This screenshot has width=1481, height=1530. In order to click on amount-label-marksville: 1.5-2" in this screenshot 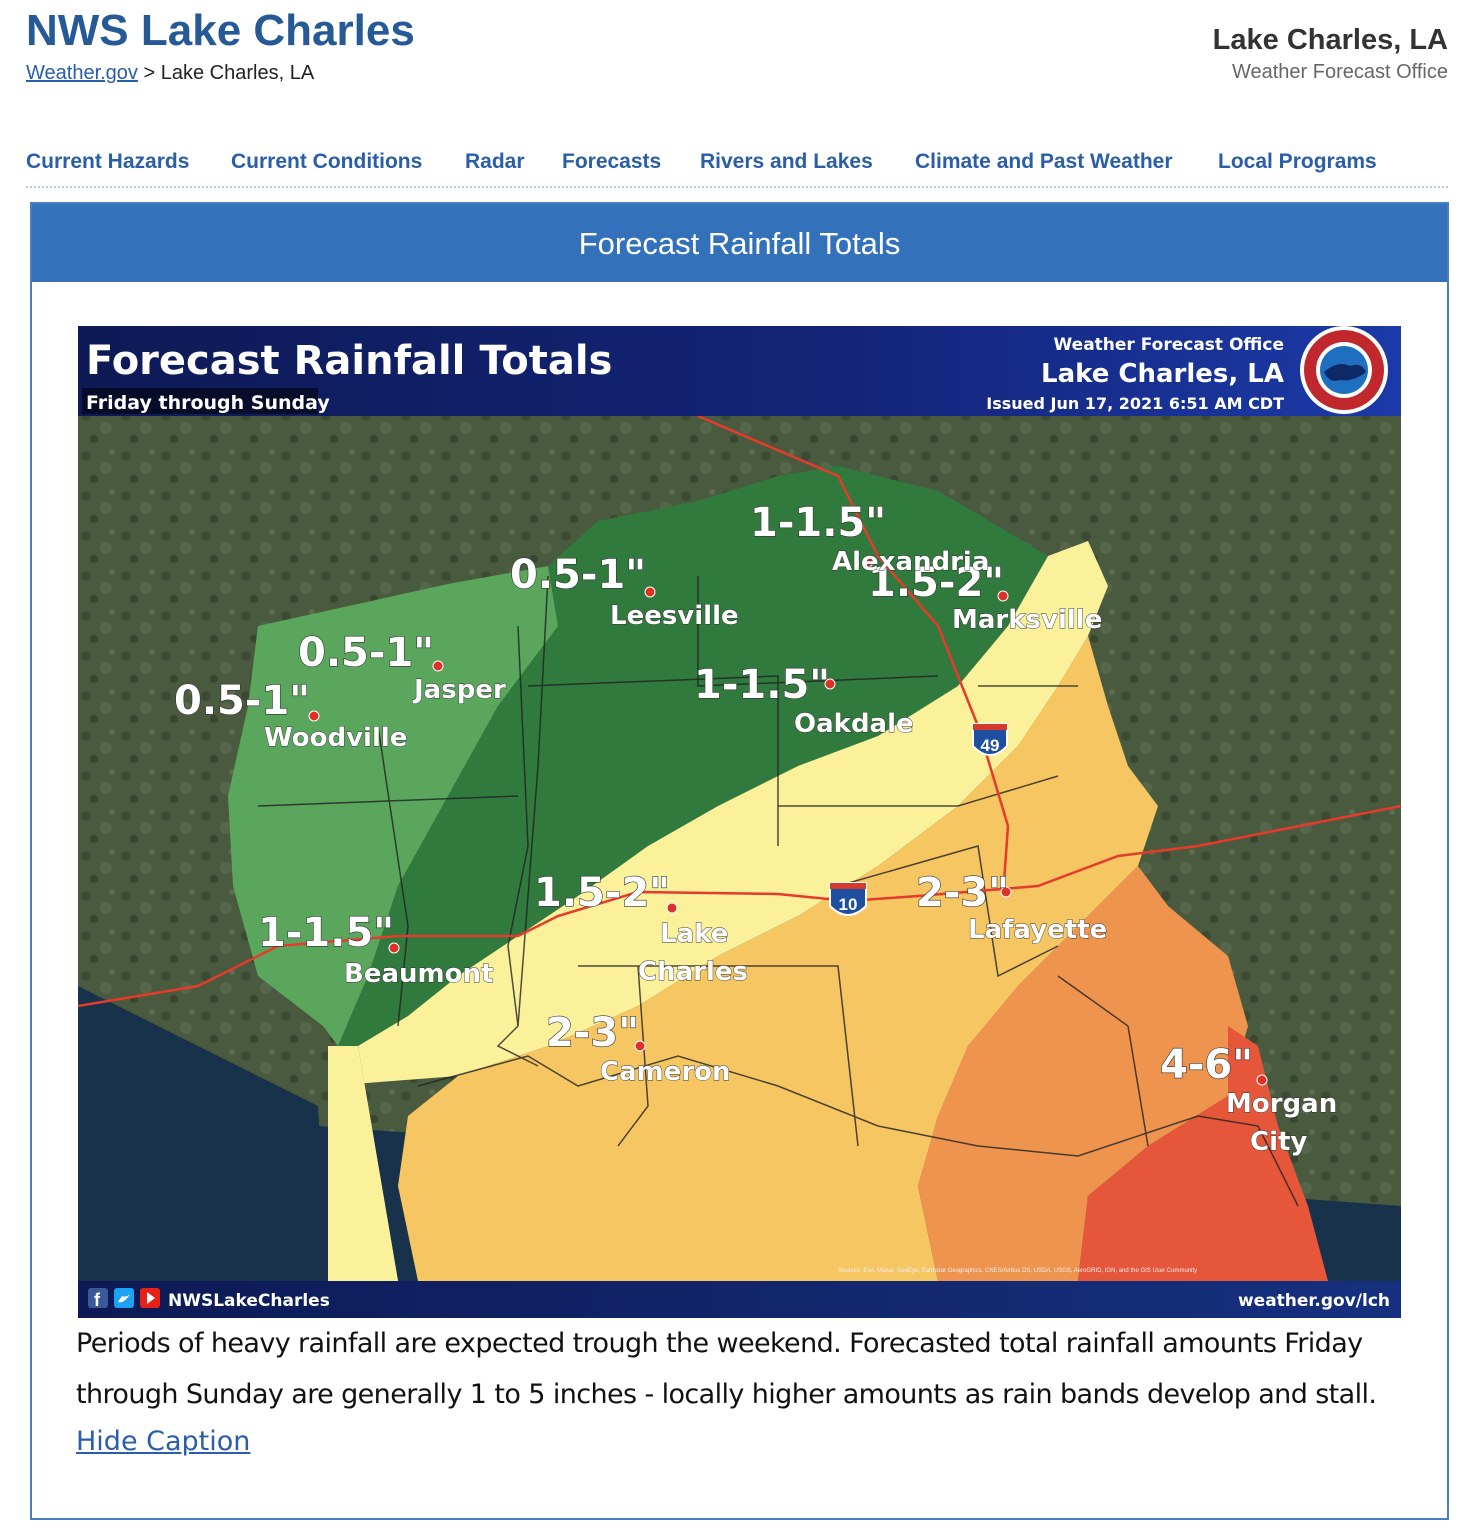, I will do `click(936, 583)`.